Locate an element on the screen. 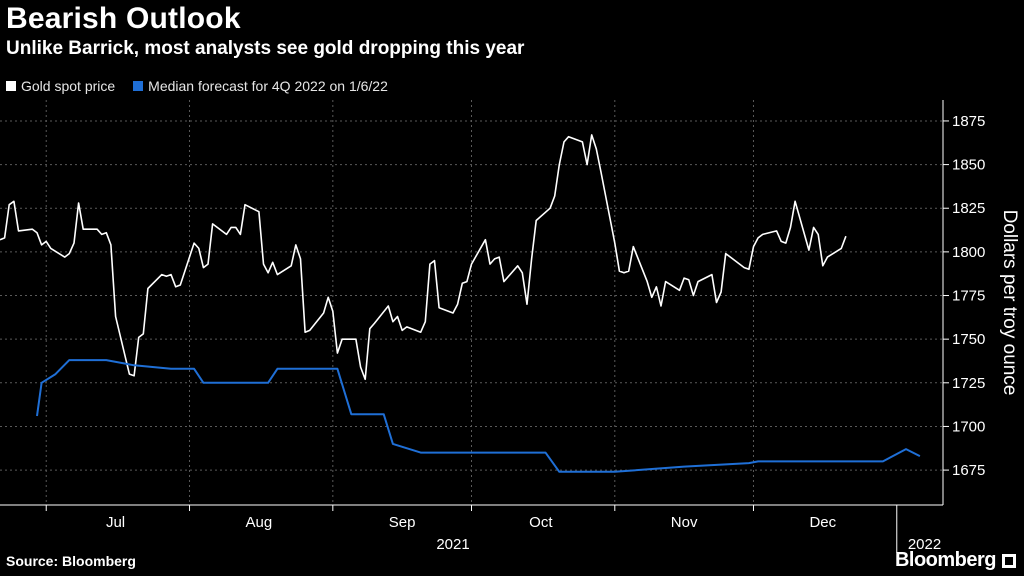 This screenshot has width=1024, height=576. x-year-label: 2021 is located at coordinates (452, 544).